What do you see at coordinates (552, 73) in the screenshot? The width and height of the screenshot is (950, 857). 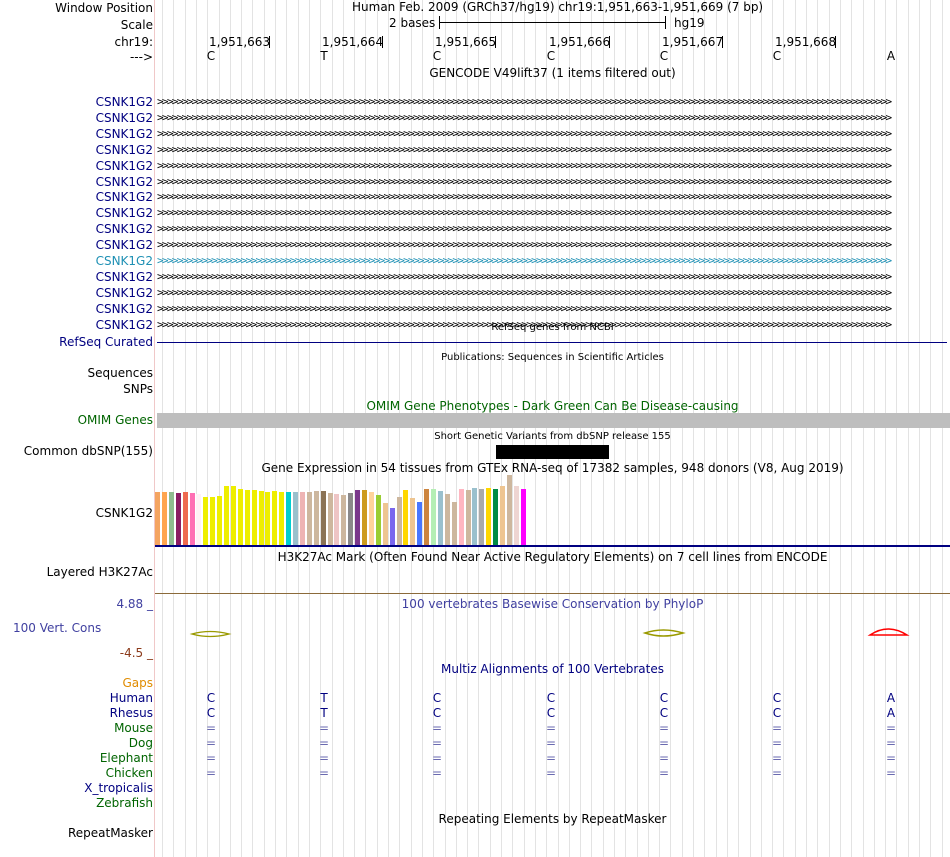 I see `gencode-track-title: GENCODE V49lift37 (1 items filtered out)` at bounding box center [552, 73].